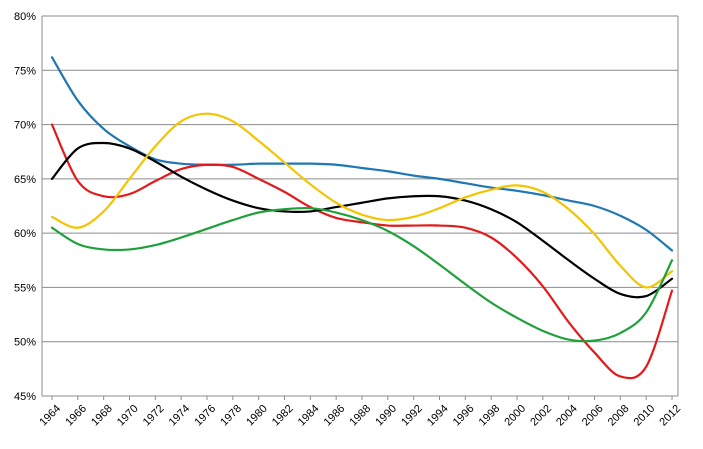 This screenshot has width=703, height=449. What do you see at coordinates (541, 416) in the screenshot?
I see `x-tick-label: 2002` at bounding box center [541, 416].